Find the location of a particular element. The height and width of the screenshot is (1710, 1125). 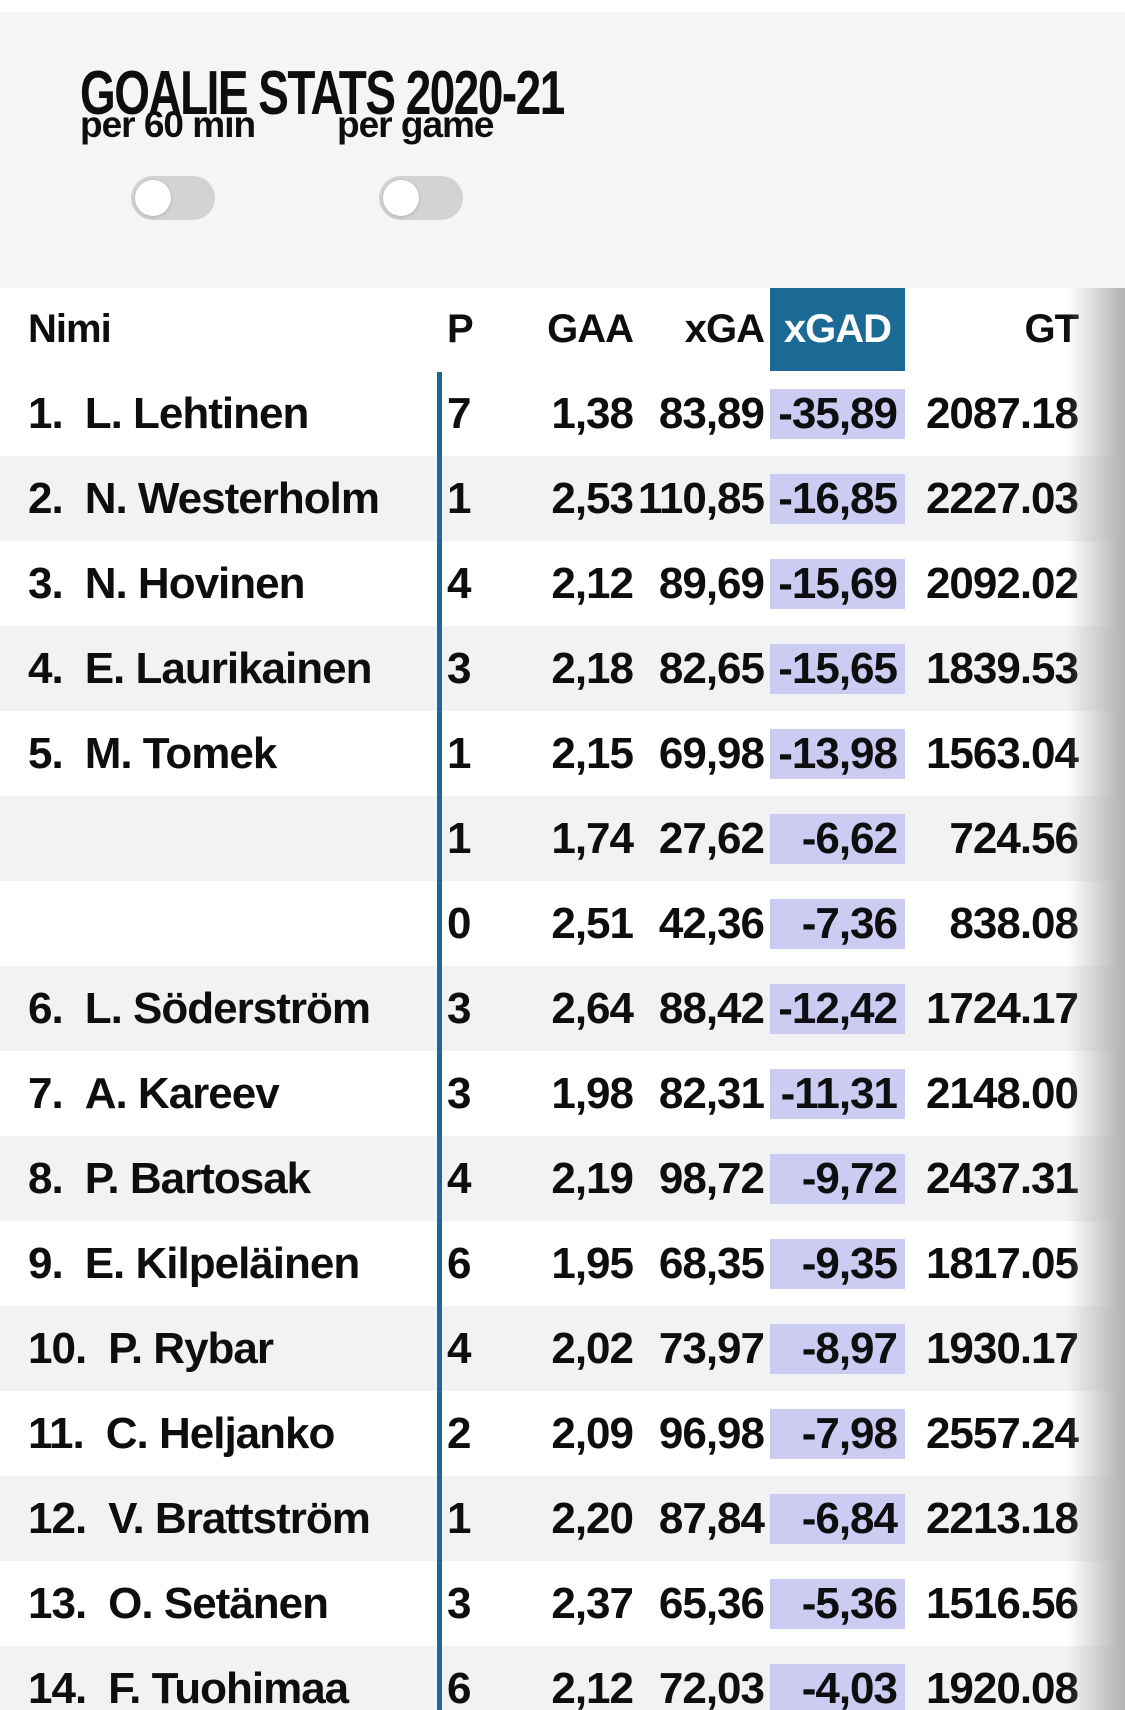

gaa-cell: 2,15 is located at coordinates (592, 753).